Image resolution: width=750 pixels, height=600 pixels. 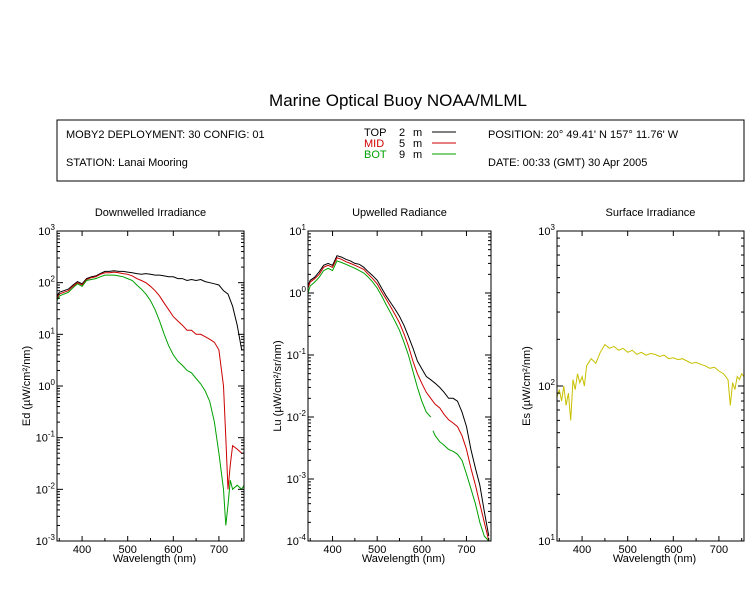 I want to click on legend-depth-bot: 9, so click(x=402, y=155).